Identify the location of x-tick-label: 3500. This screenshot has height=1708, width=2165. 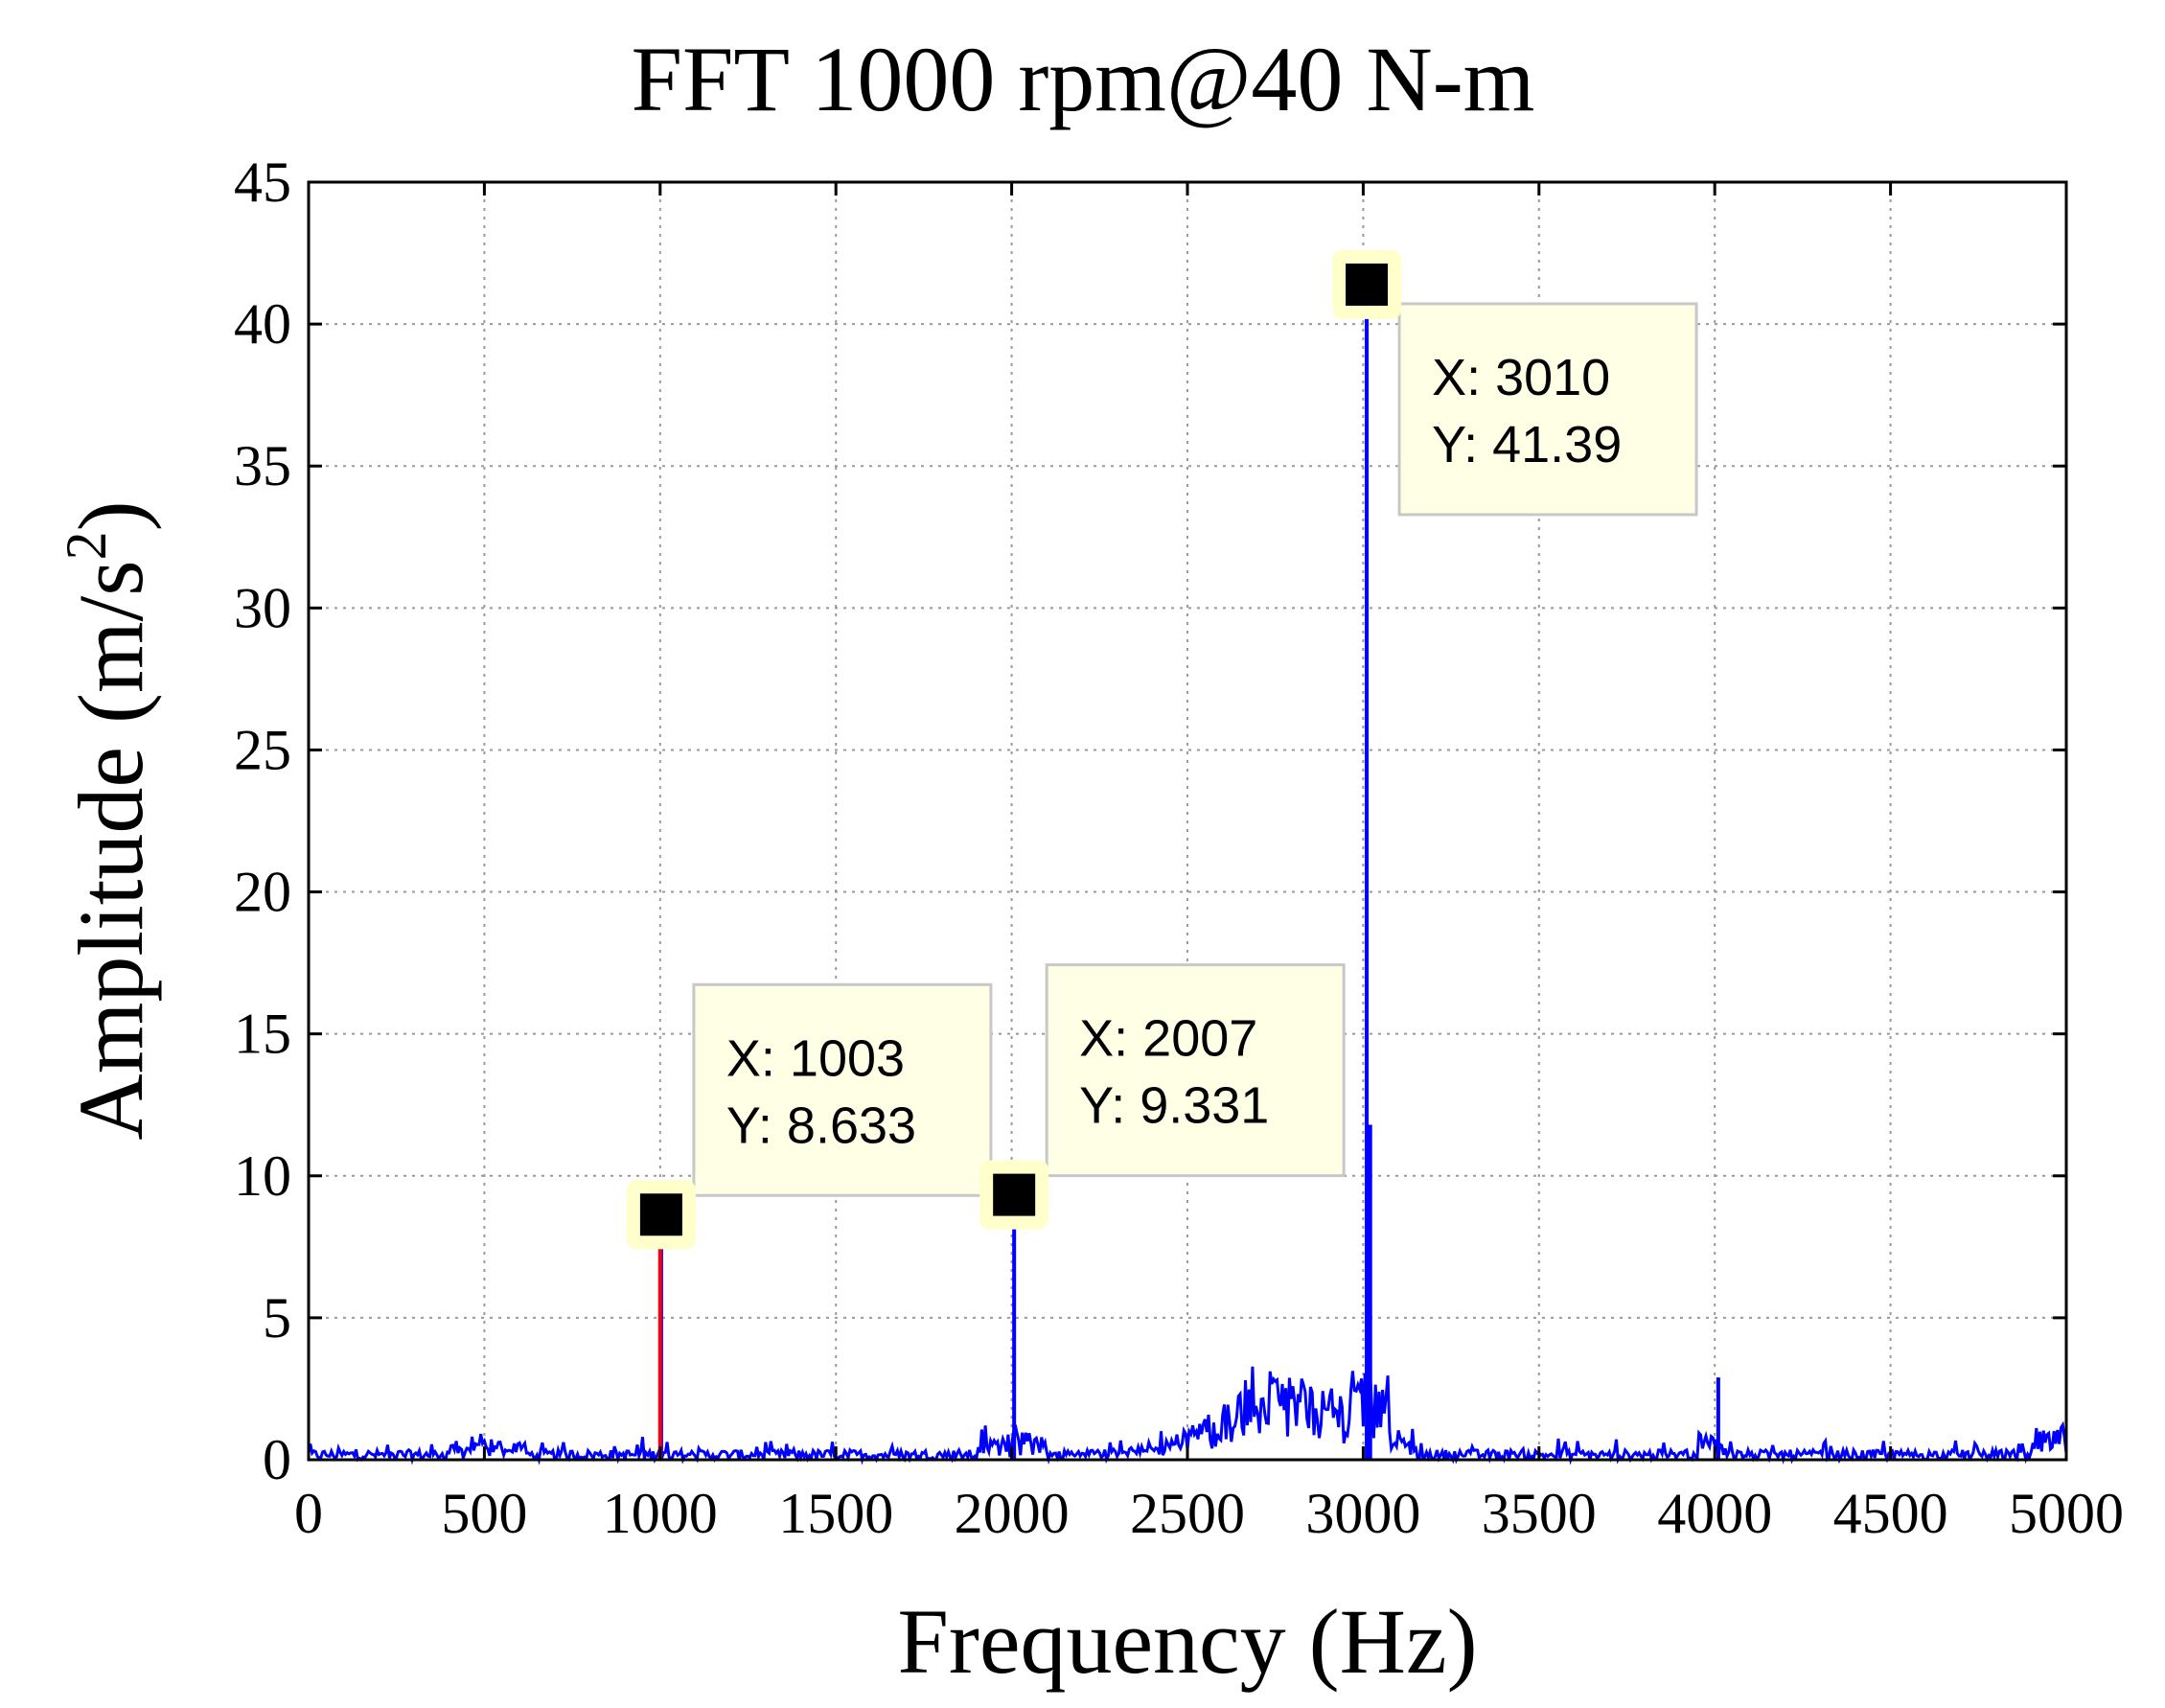
(1539, 1513).